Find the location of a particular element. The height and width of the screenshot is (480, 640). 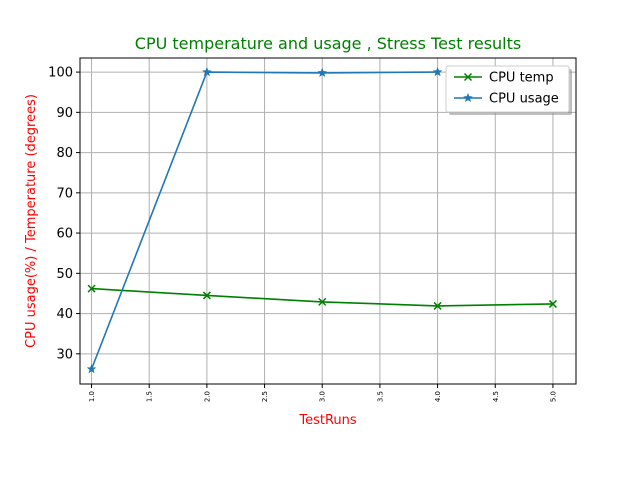

legend-label: CPU temp is located at coordinates (521, 78).